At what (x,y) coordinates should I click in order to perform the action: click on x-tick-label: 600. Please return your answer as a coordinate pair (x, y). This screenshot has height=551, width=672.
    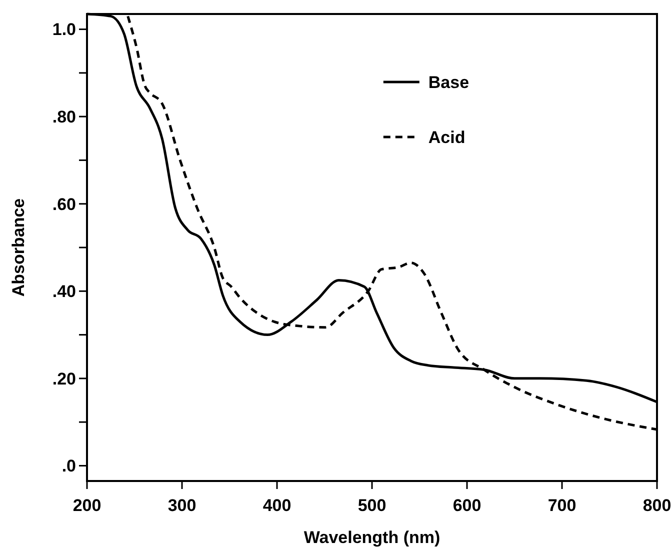
    Looking at the image, I should click on (467, 505).